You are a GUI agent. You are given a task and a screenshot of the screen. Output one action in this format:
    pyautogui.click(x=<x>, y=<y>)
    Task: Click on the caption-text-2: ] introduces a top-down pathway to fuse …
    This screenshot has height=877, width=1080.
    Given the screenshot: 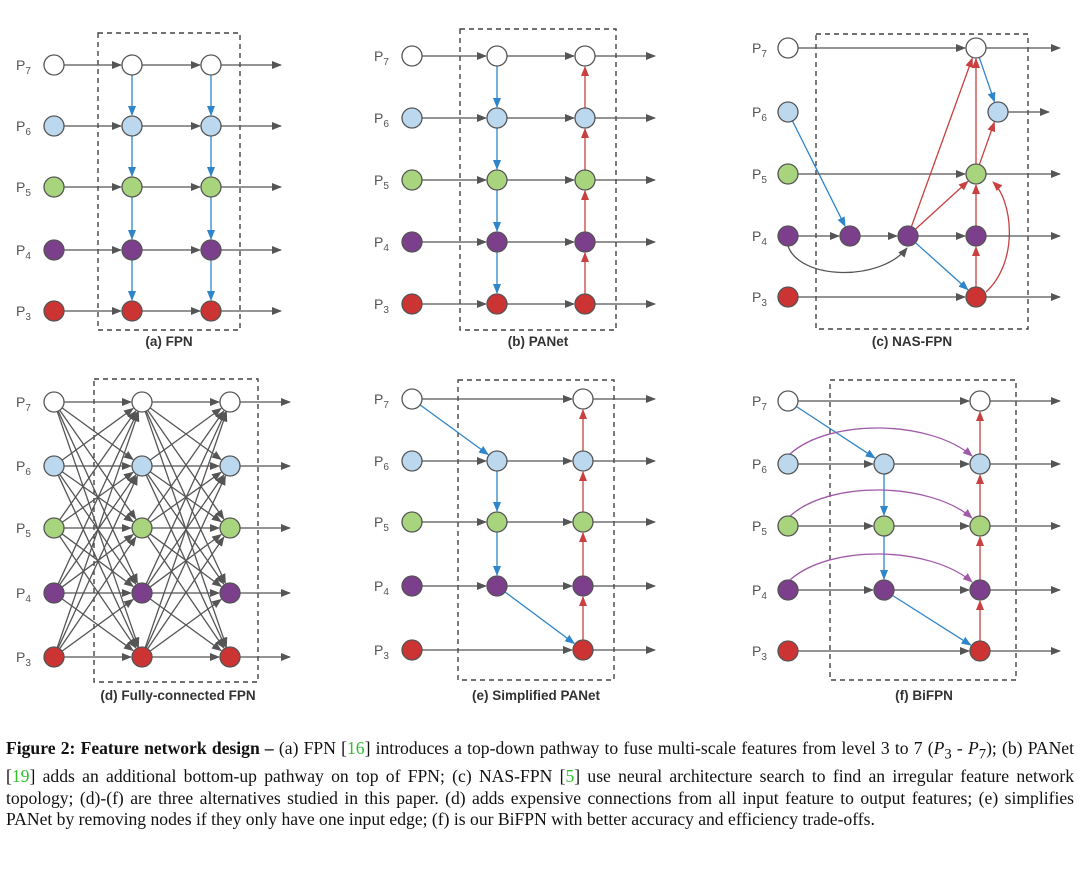 What is the action you would take?
    pyautogui.click(x=649, y=748)
    